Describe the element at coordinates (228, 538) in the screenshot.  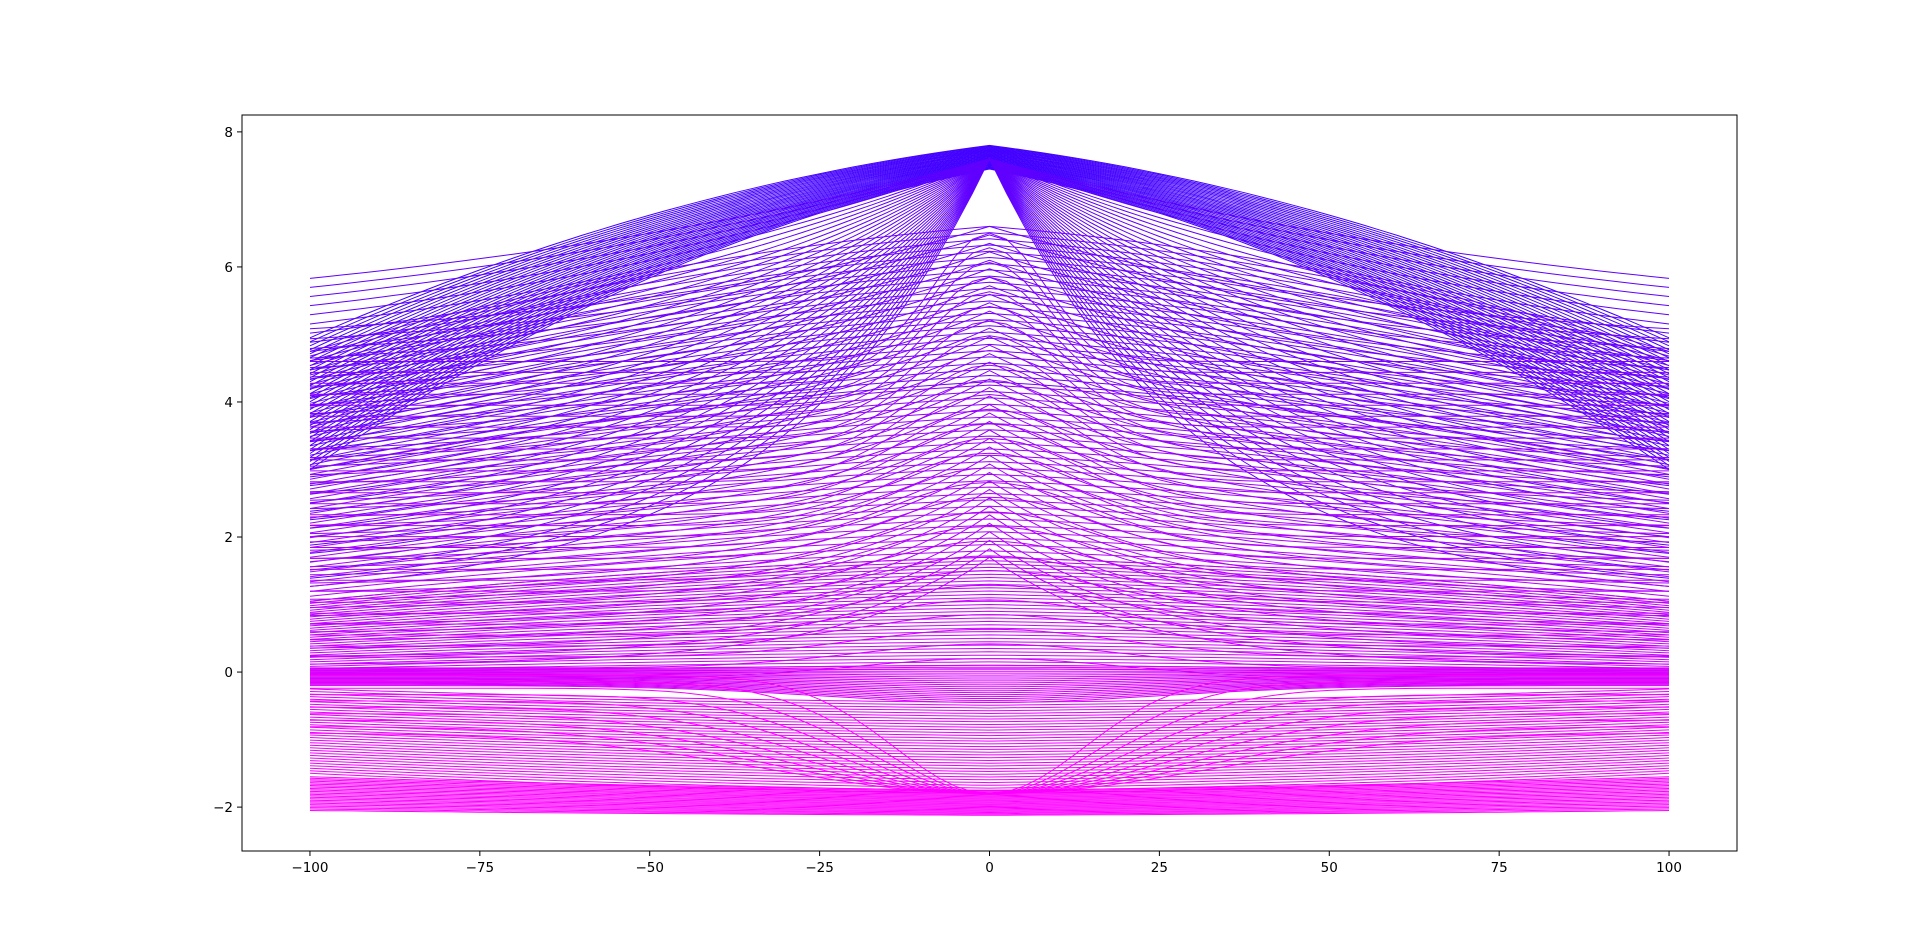
I see `y-tick-label: 2` at that location.